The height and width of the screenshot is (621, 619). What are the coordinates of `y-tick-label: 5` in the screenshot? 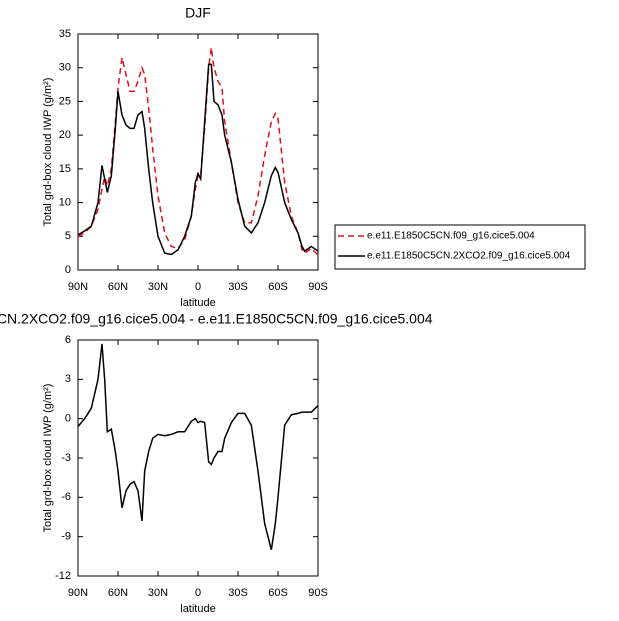 It's located at (68, 236).